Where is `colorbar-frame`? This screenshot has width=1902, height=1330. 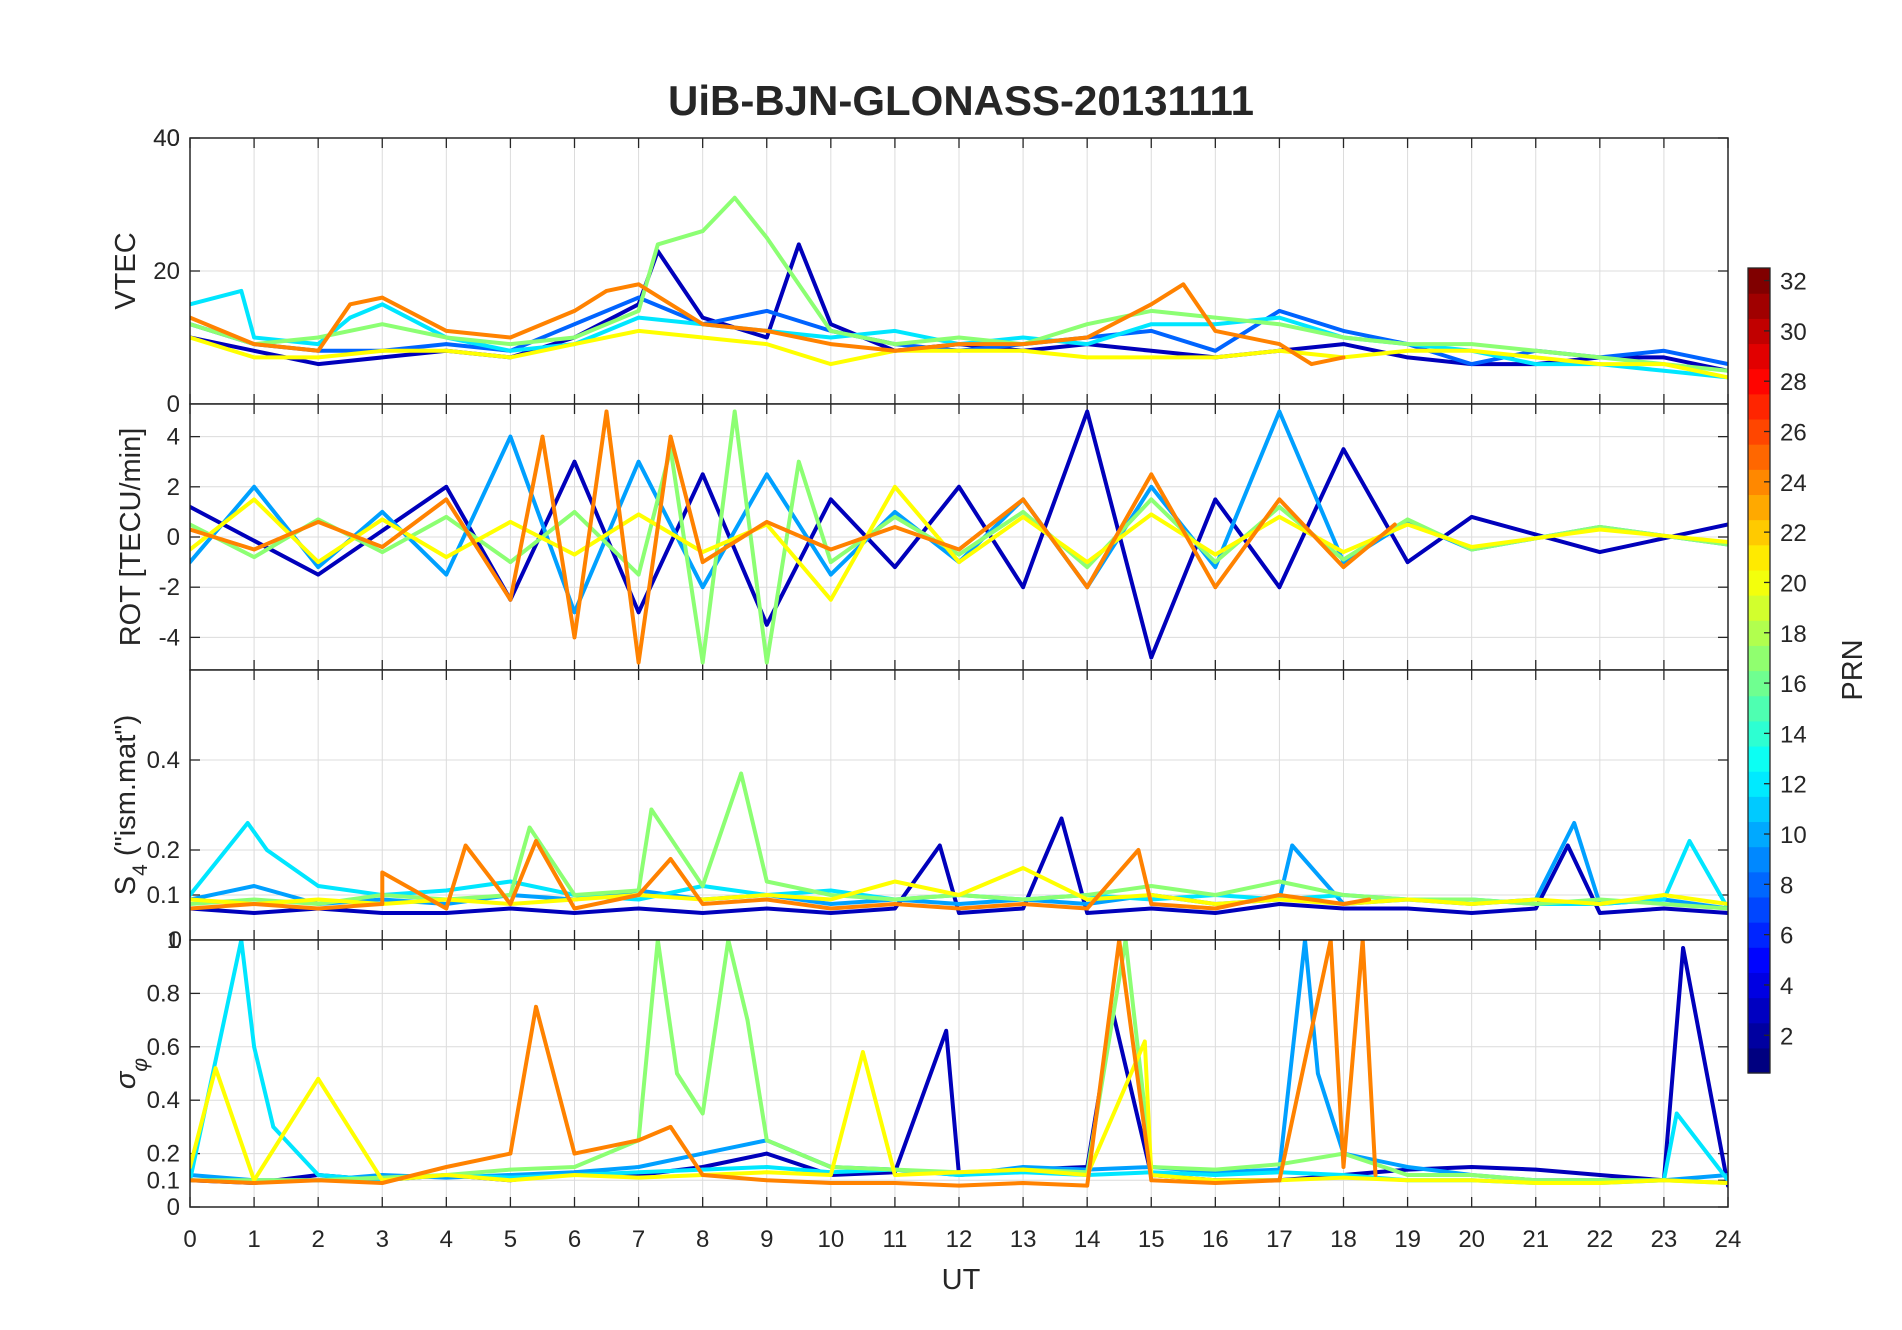
colorbar-frame is located at coordinates (1759, 670).